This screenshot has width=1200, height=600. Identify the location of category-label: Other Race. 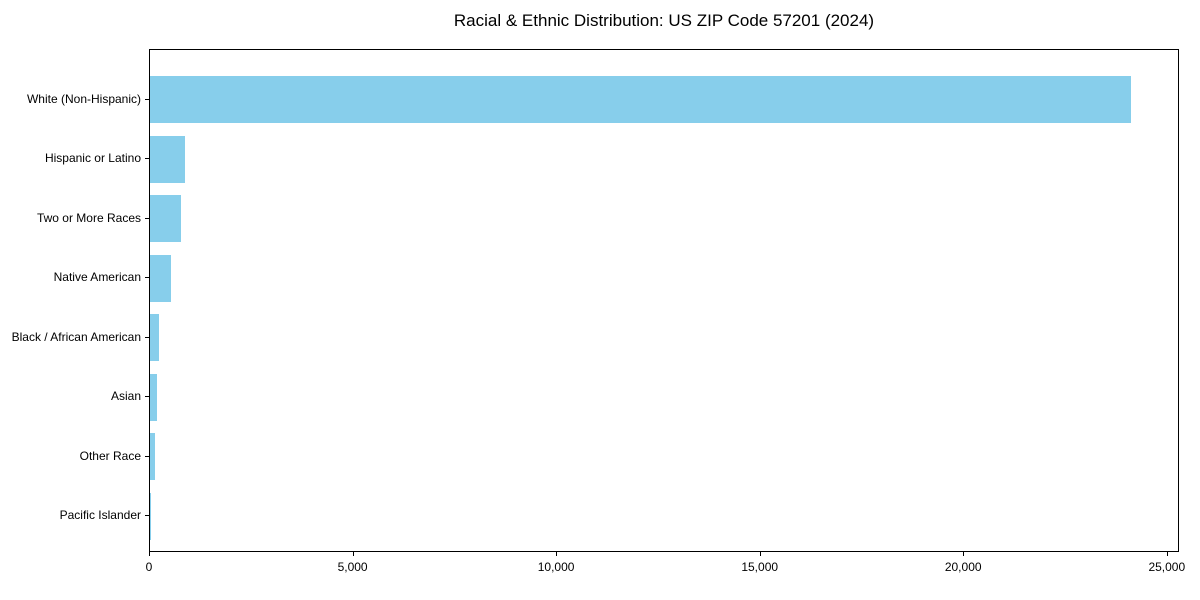
(110, 455).